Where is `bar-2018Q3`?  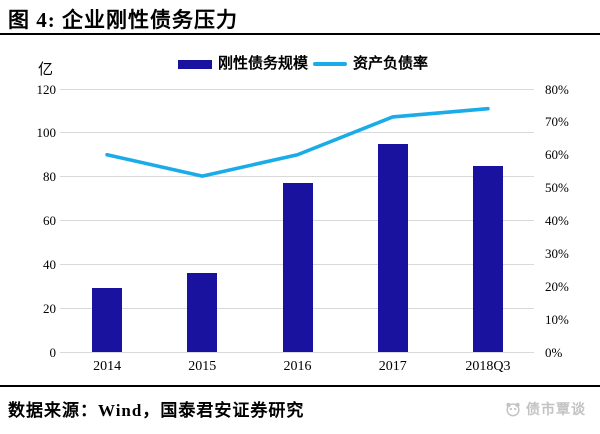
bar-2018Q3 is located at coordinates (487, 258).